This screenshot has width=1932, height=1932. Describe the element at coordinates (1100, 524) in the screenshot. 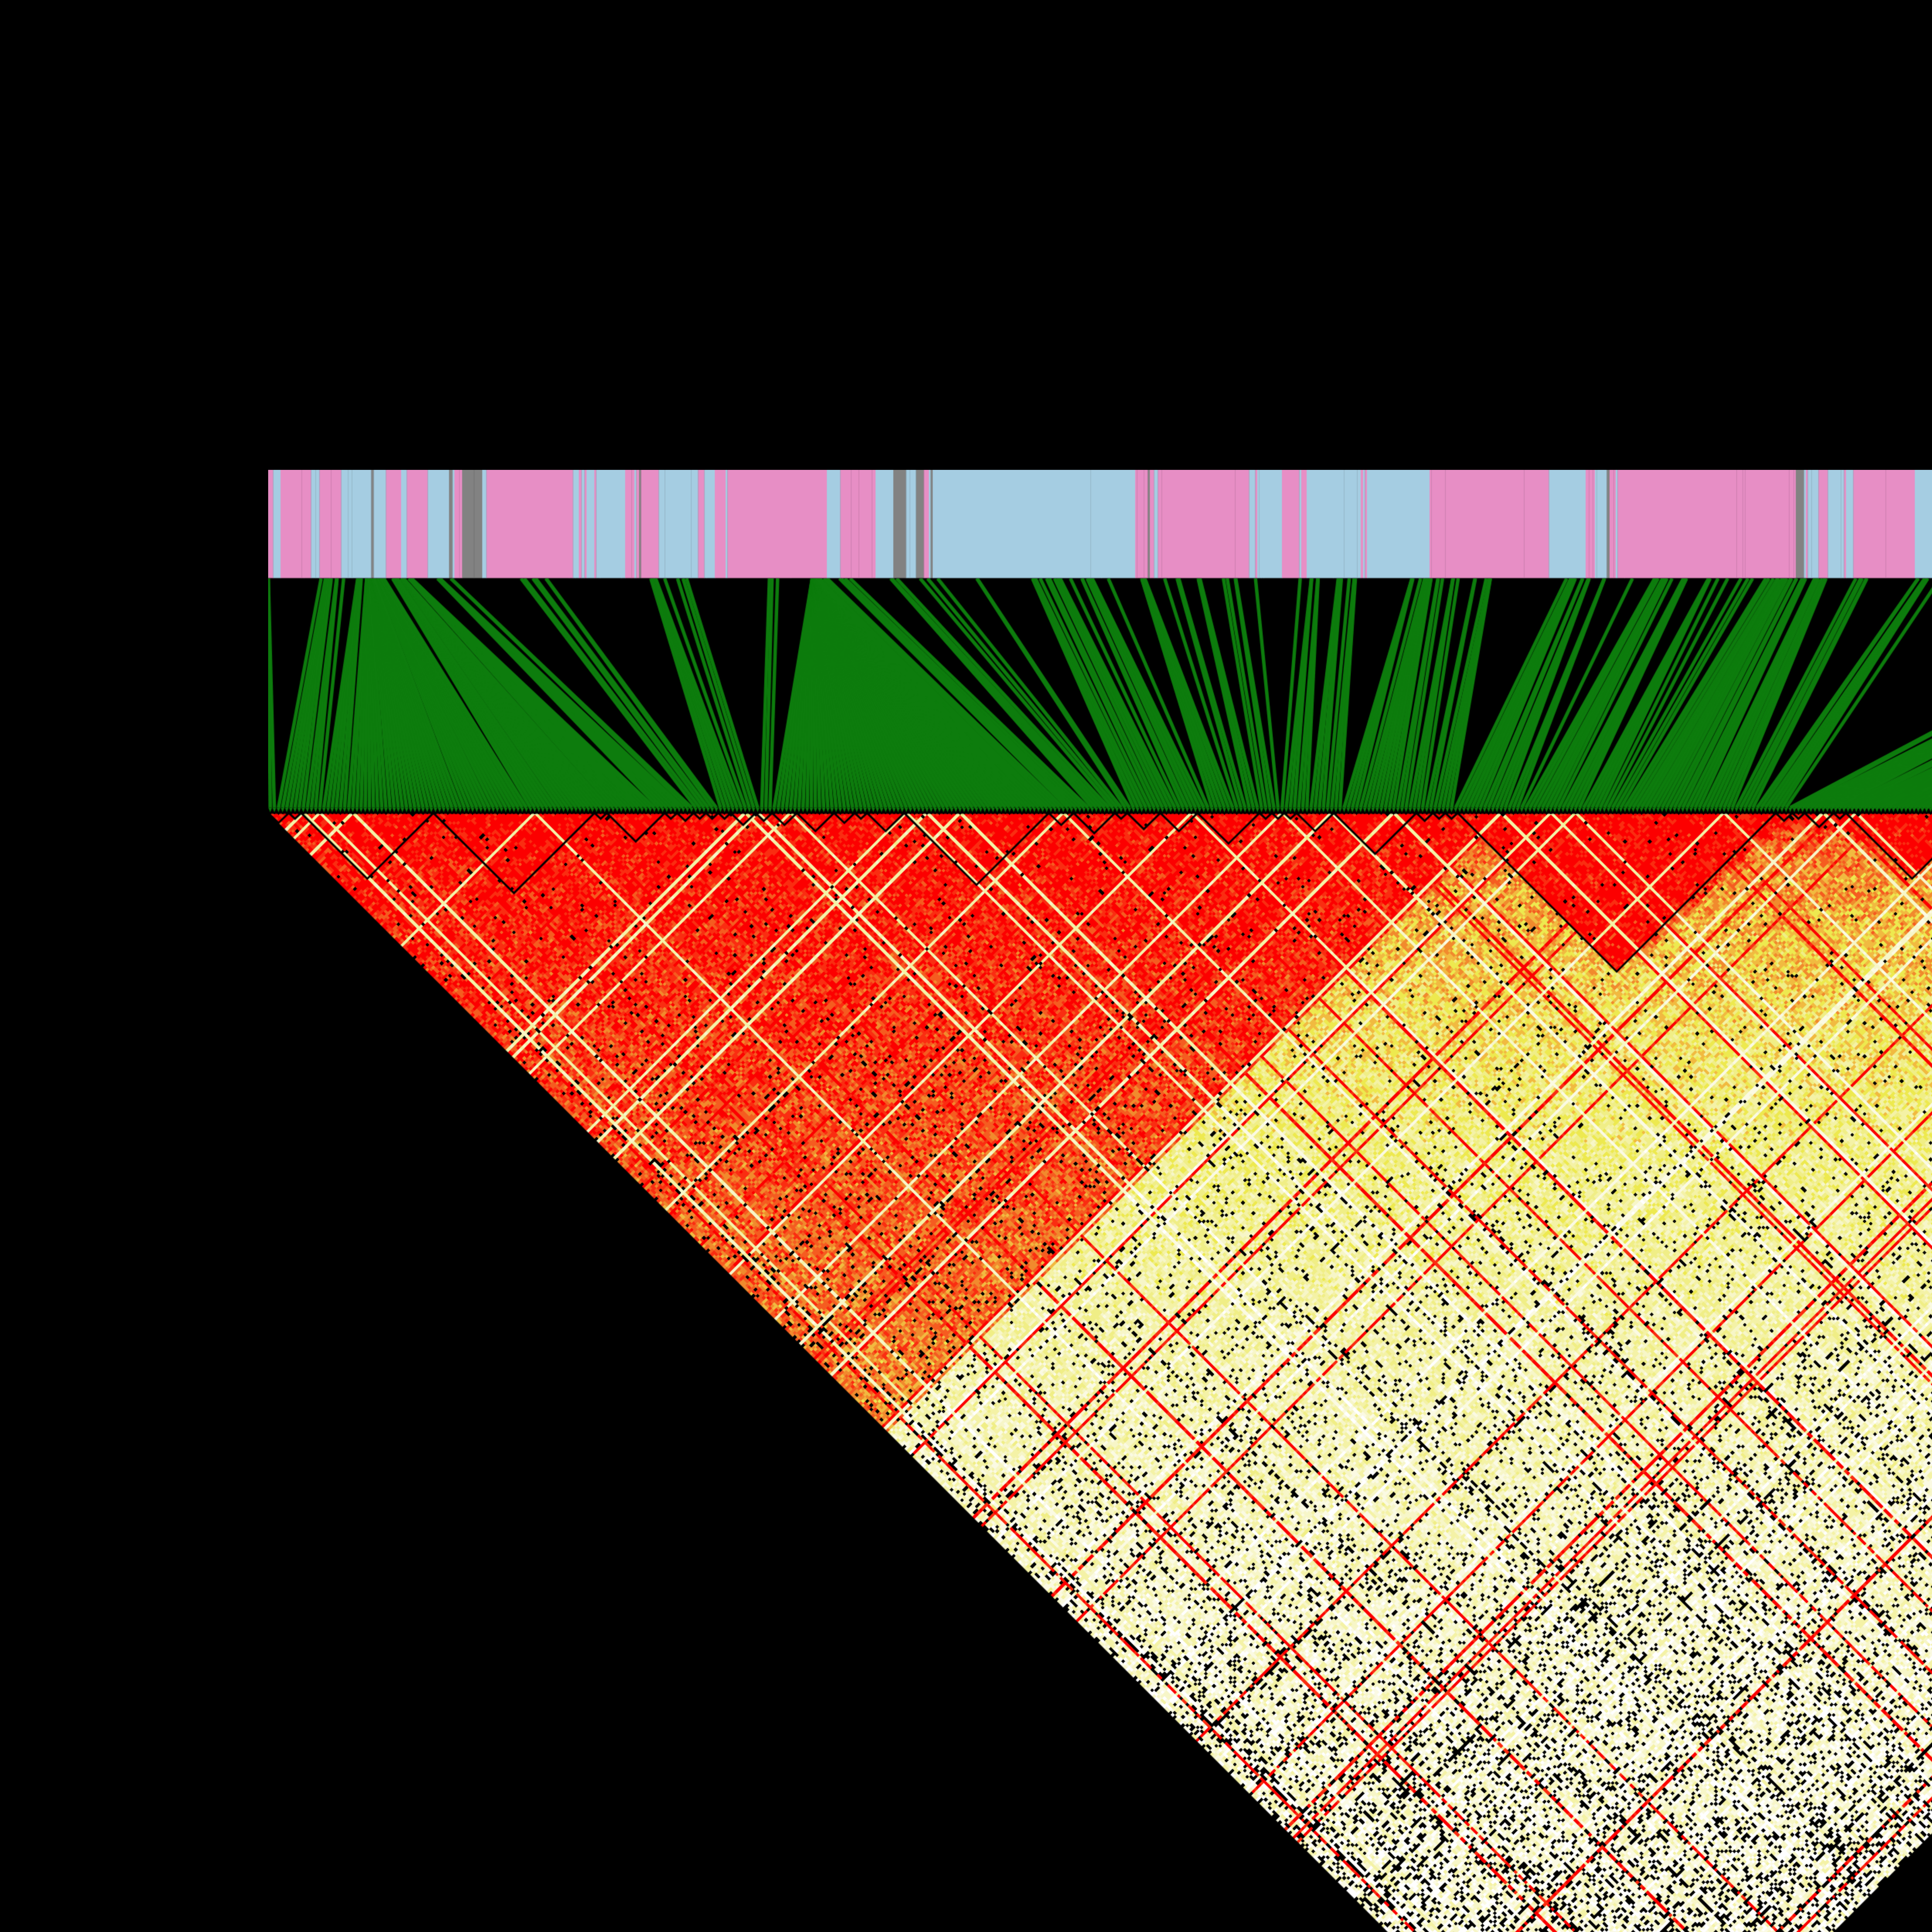

I see `snp-annotation-track` at that location.